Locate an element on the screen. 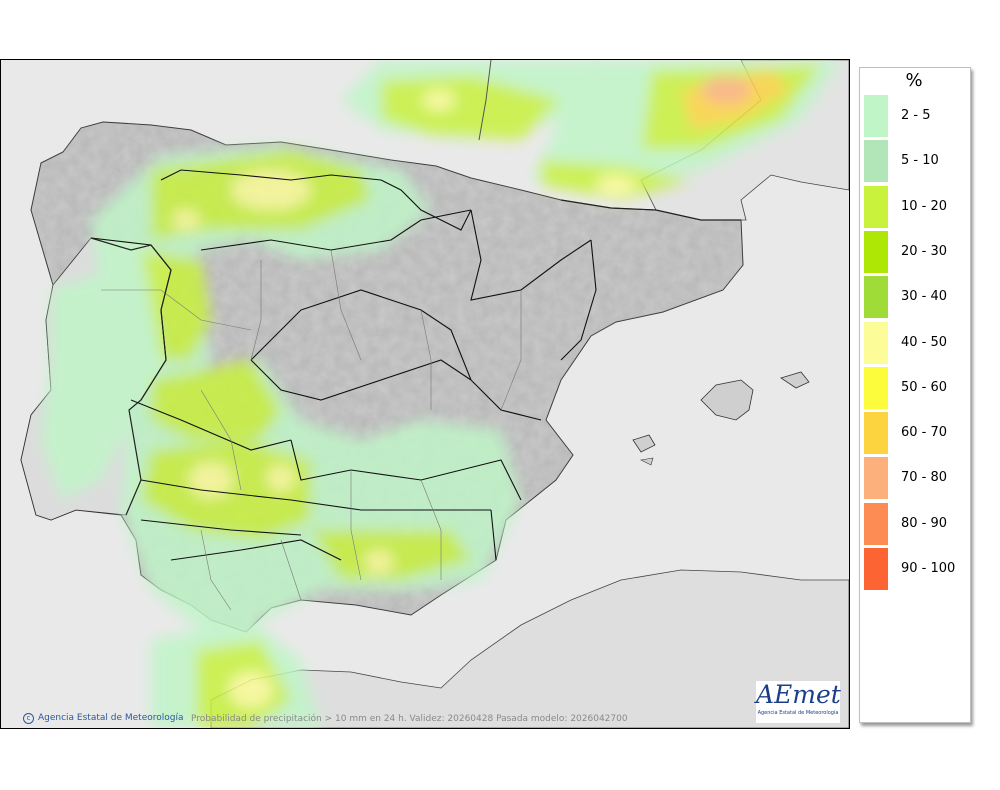 This screenshot has width=1000, height=790. legend-unit: % is located at coordinates (914, 80).